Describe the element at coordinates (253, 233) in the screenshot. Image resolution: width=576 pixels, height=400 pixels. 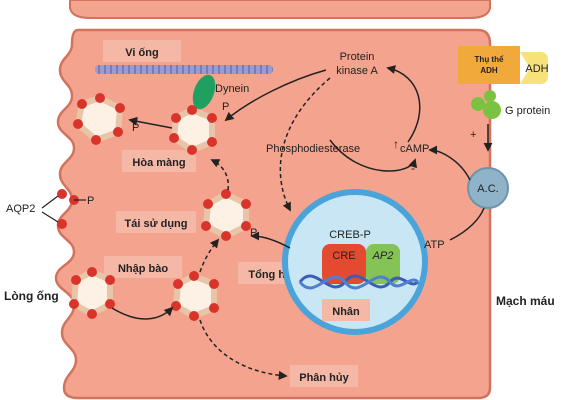
I see `p-label-vesicle-3: P` at that location.